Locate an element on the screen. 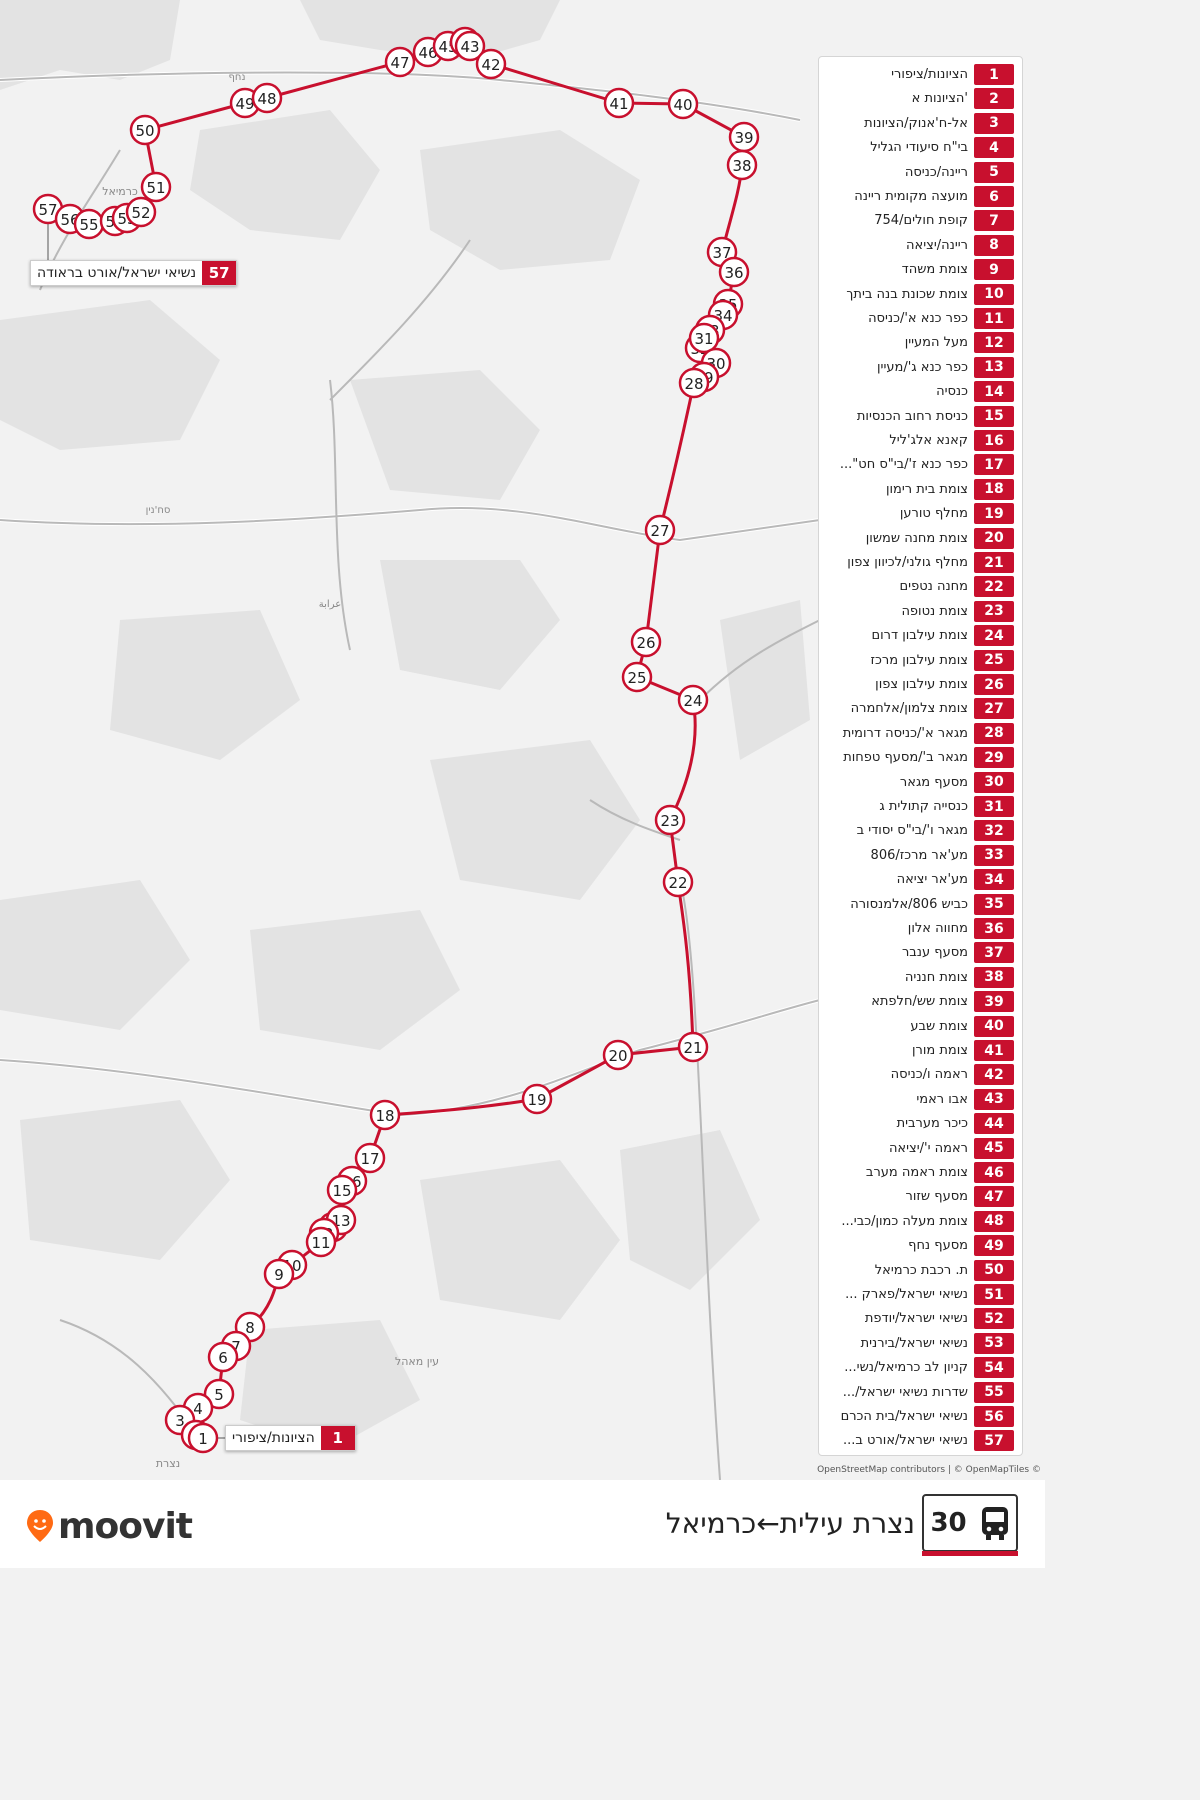  stop-marker: 5 is located at coordinates (219, 1394).